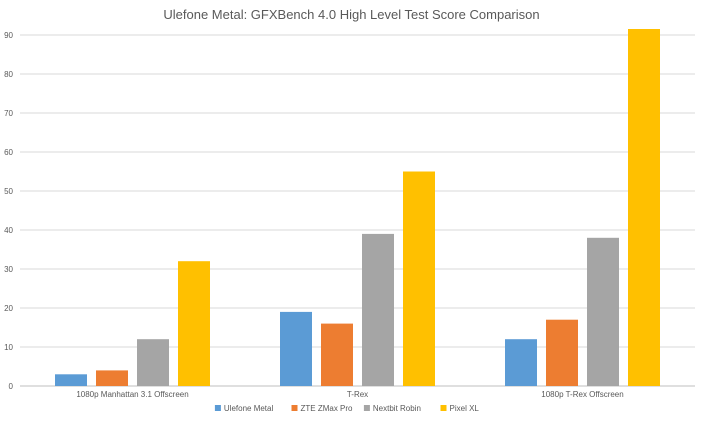 The height and width of the screenshot is (422, 703). What do you see at coordinates (8, 113) in the screenshot?
I see `y-tick-label: 70` at bounding box center [8, 113].